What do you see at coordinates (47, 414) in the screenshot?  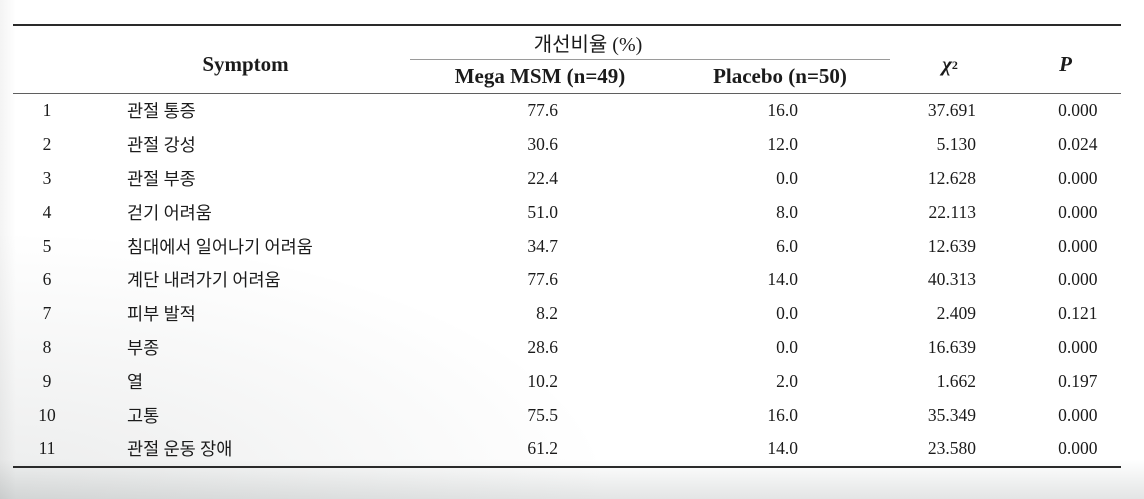 I see `row-number: 10` at bounding box center [47, 414].